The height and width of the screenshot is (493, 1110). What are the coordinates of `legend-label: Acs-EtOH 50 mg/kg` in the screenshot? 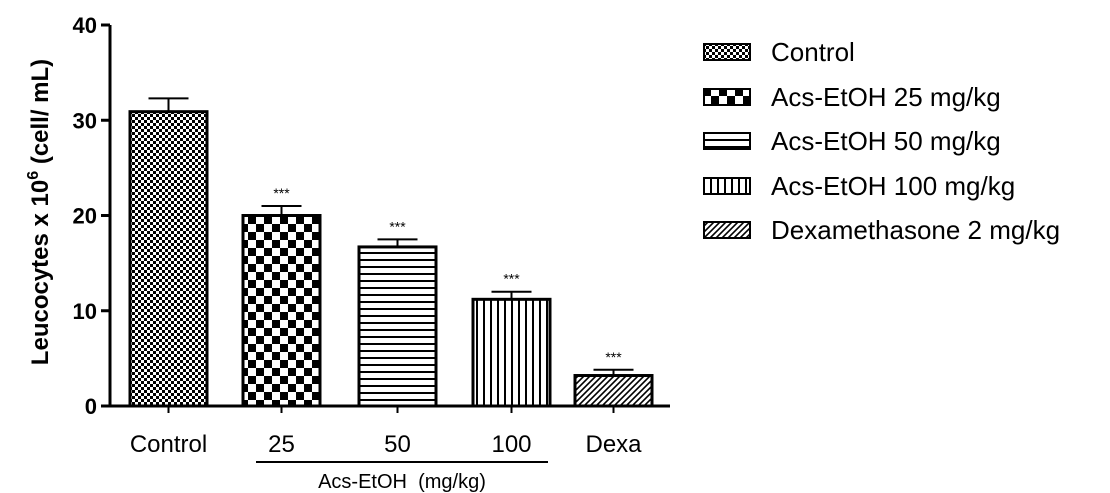 It's located at (886, 141).